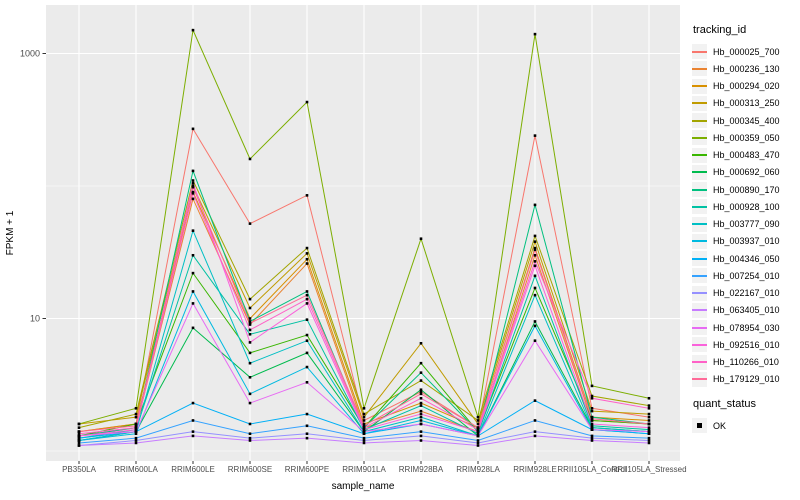  I want to click on legend-item-Hb_000345_400: Hb_000345_400, so click(745, 120).